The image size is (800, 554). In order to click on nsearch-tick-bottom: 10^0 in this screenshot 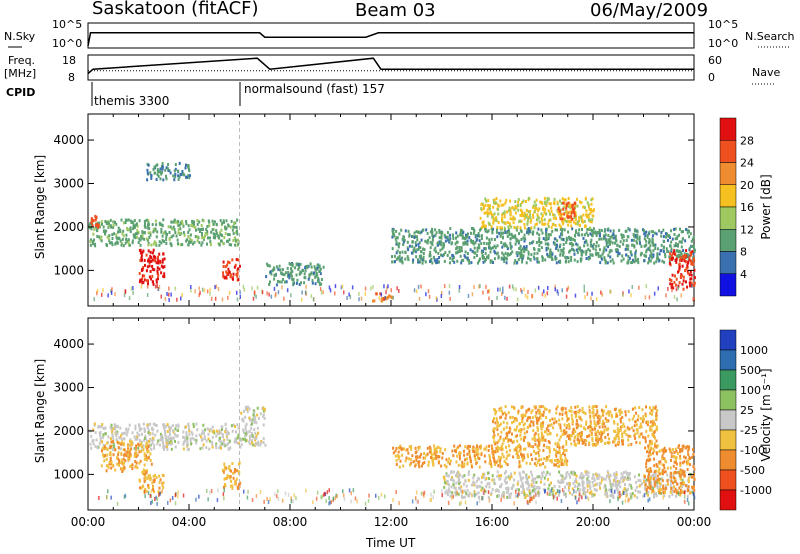, I will do `click(723, 43)`.